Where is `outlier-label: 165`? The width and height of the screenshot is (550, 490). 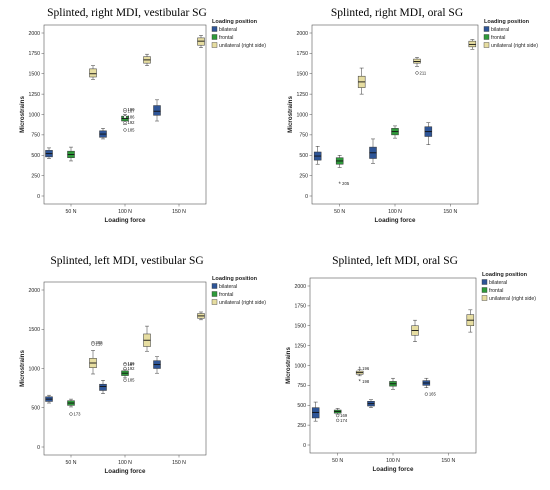
outlier-label: 165 is located at coordinates (433, 394).